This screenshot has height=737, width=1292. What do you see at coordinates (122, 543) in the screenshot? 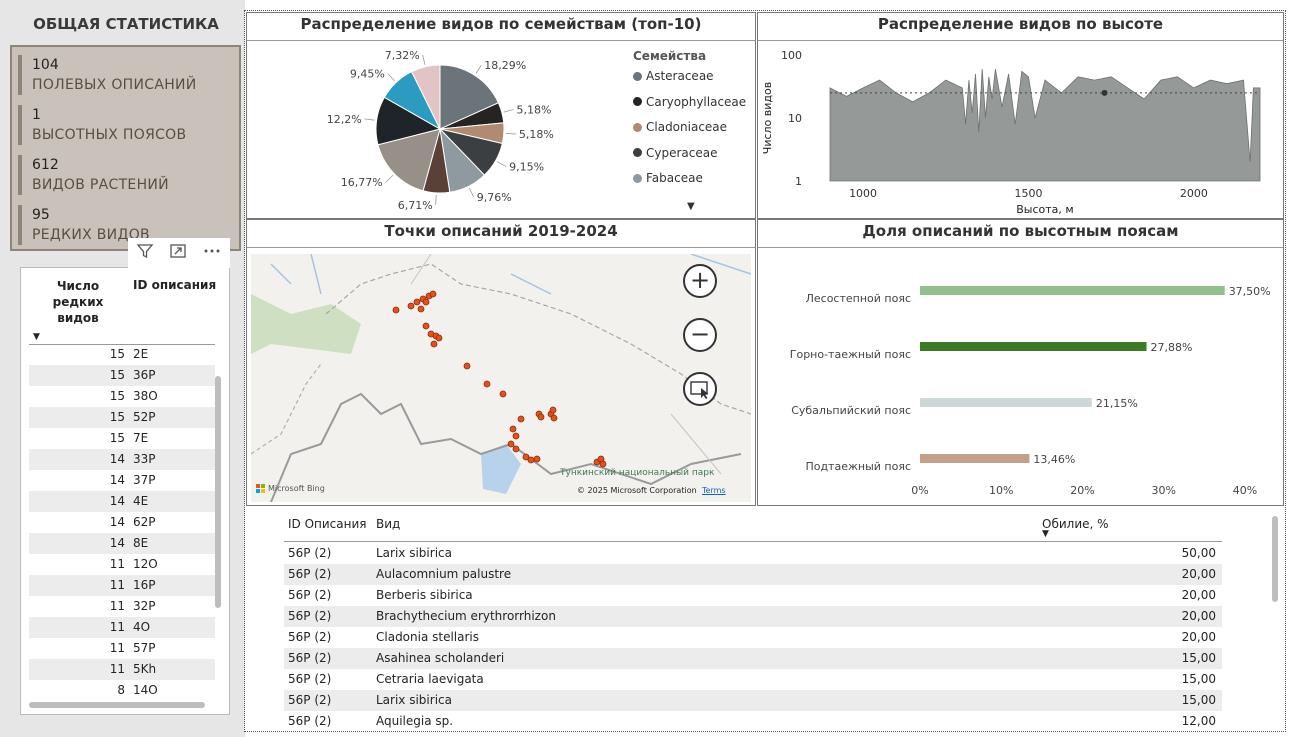
I see `table-row: 14 8E` at bounding box center [122, 543].